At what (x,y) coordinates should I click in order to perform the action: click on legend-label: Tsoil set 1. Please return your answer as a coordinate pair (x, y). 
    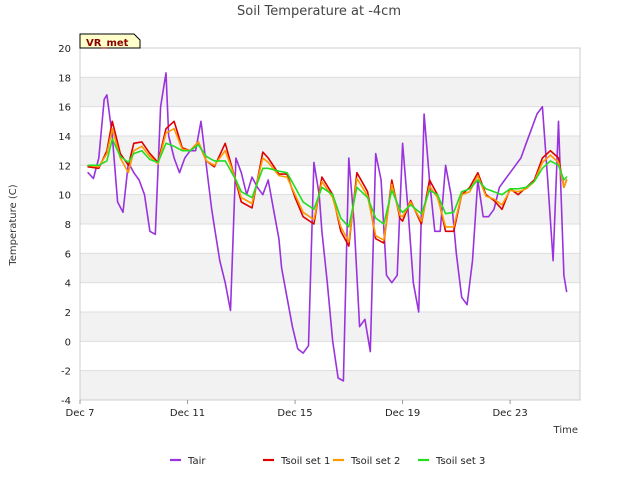
    Looking at the image, I should click on (305, 461).